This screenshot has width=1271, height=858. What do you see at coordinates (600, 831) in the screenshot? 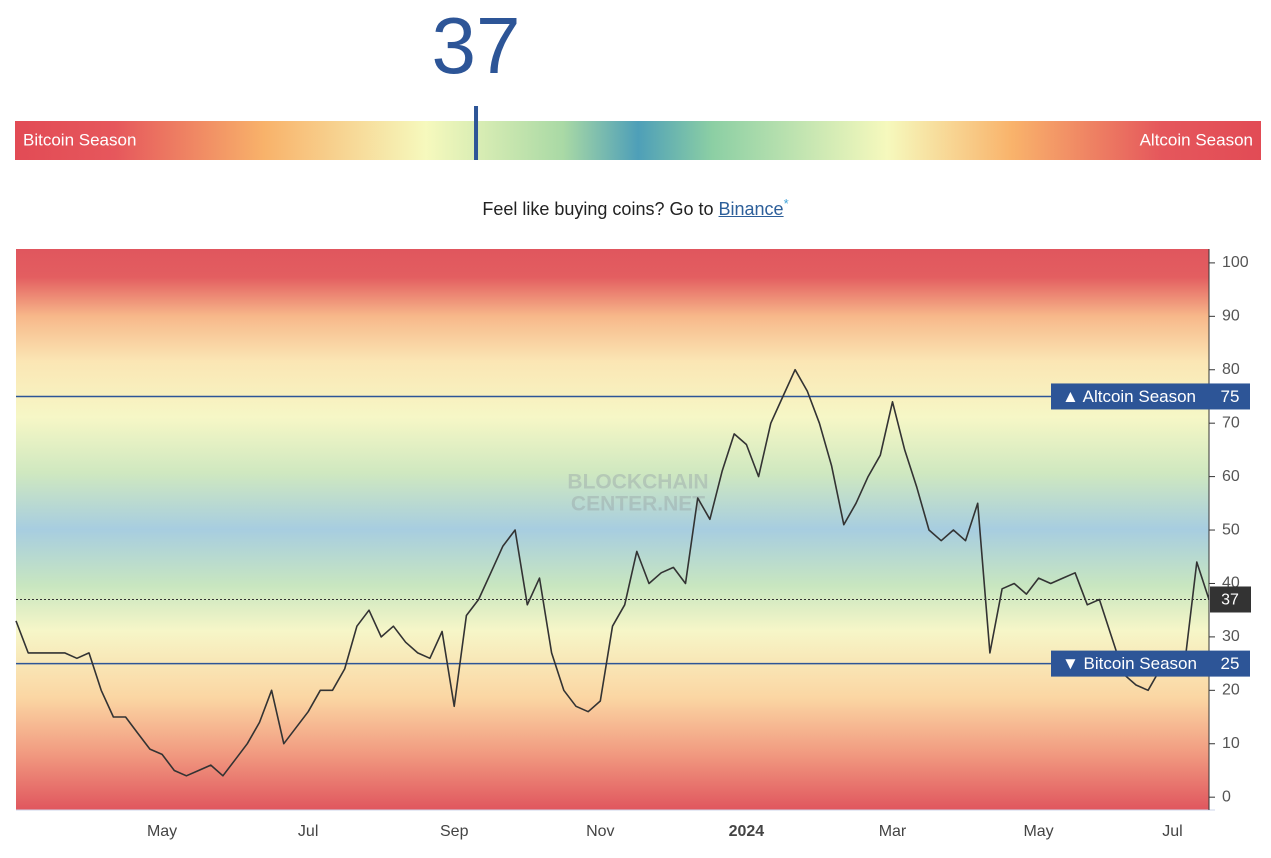
I see `x-tick-label: Nov` at bounding box center [600, 831].